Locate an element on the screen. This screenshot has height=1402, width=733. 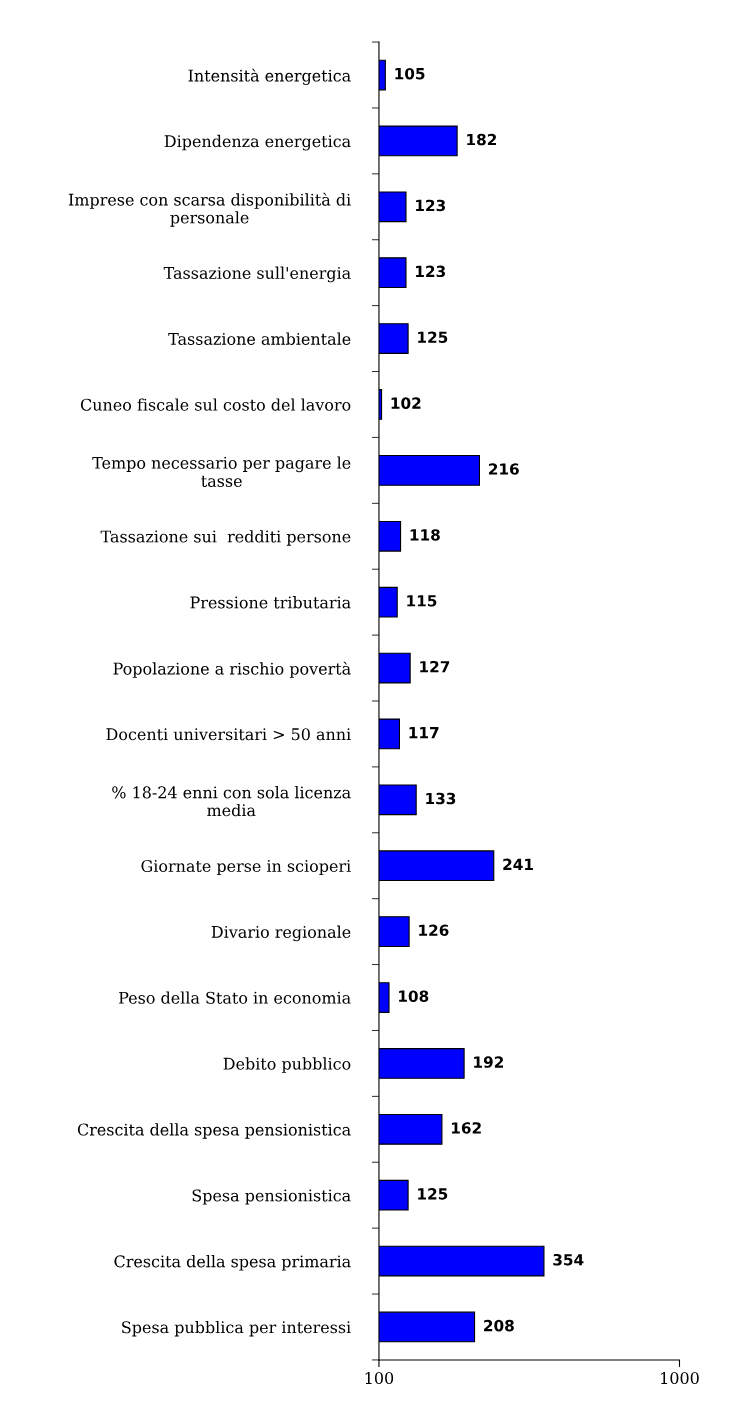
y-tick-label: Intensità energetica is located at coordinates (269, 76).